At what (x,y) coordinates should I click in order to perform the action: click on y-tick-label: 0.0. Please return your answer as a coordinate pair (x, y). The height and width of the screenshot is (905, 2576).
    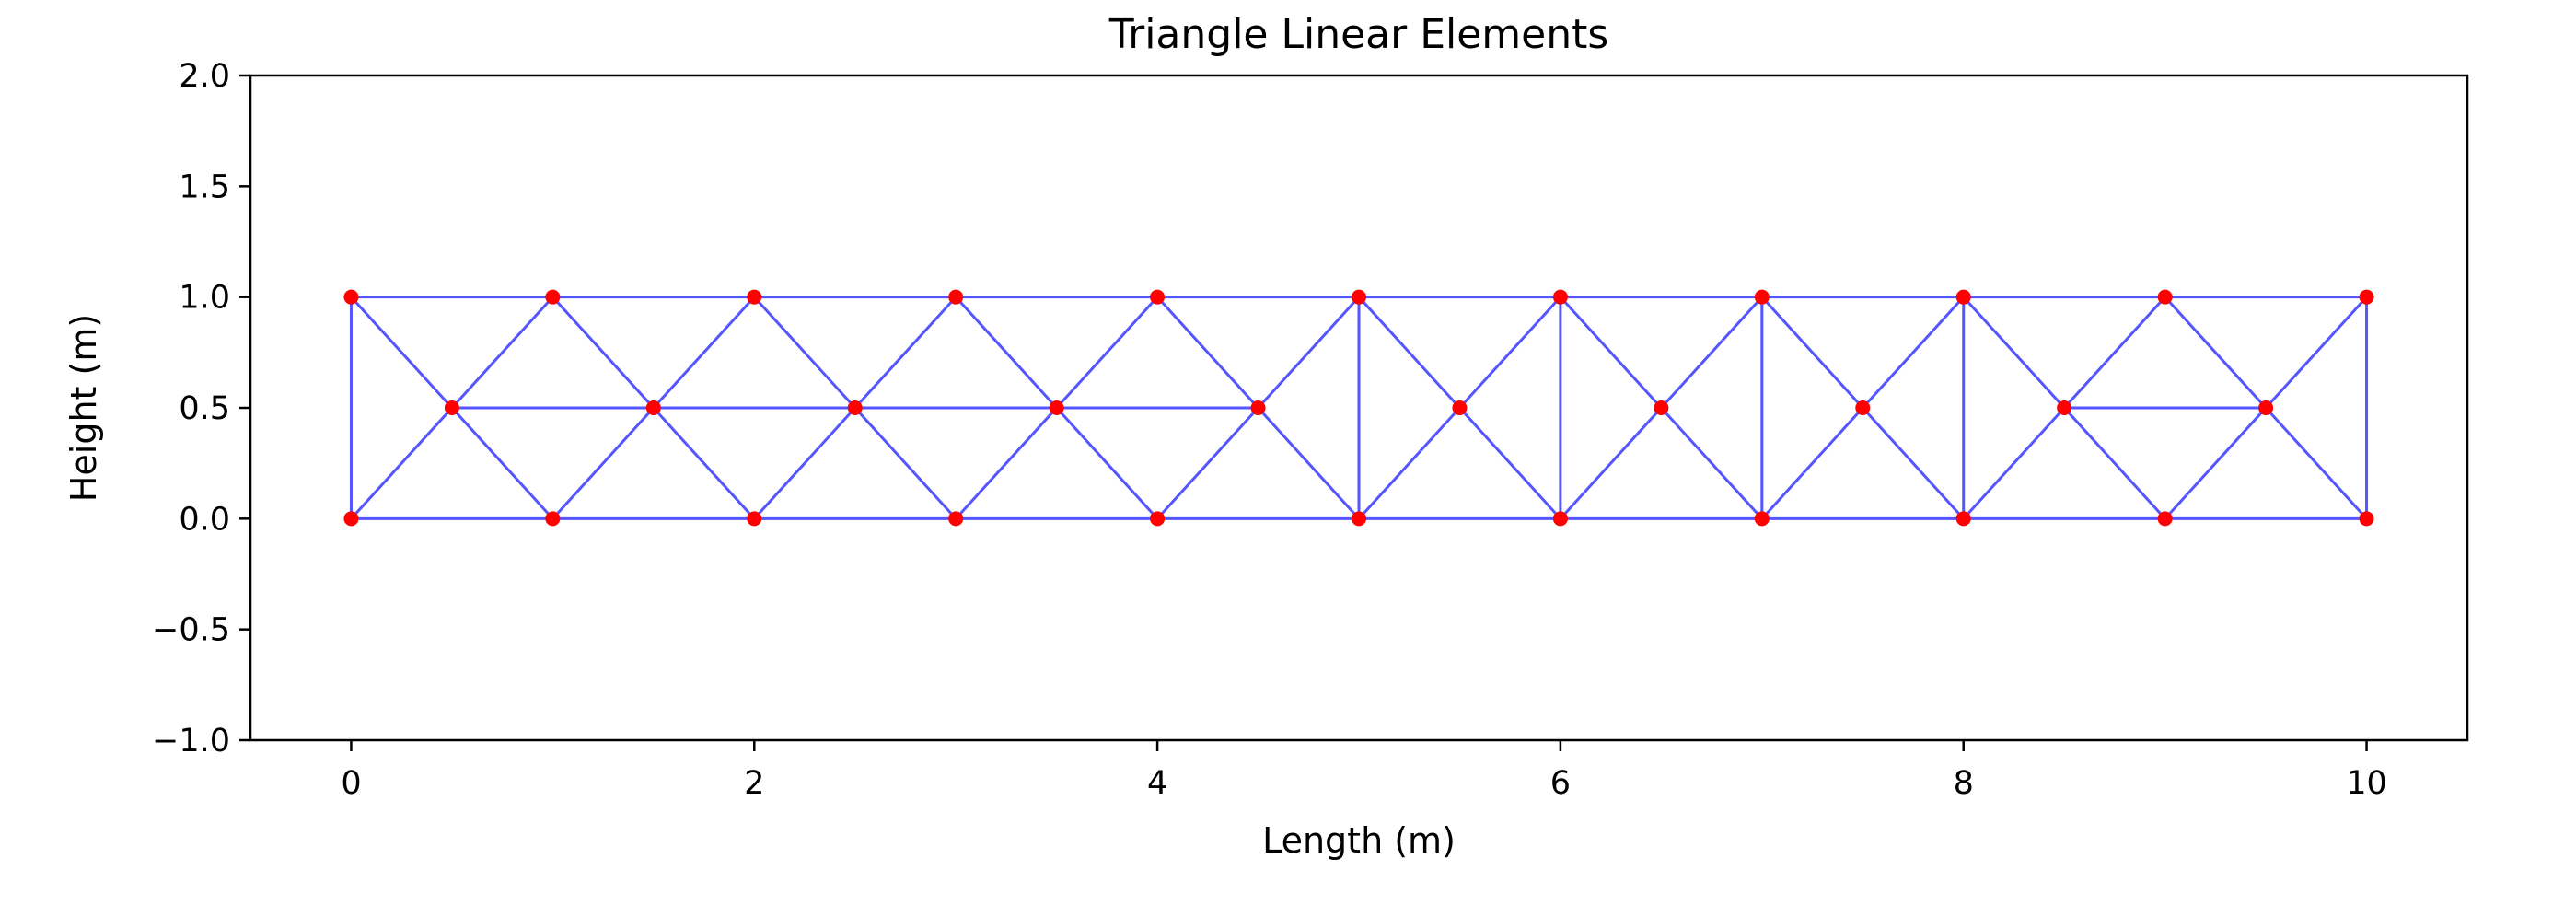
    Looking at the image, I should click on (204, 519).